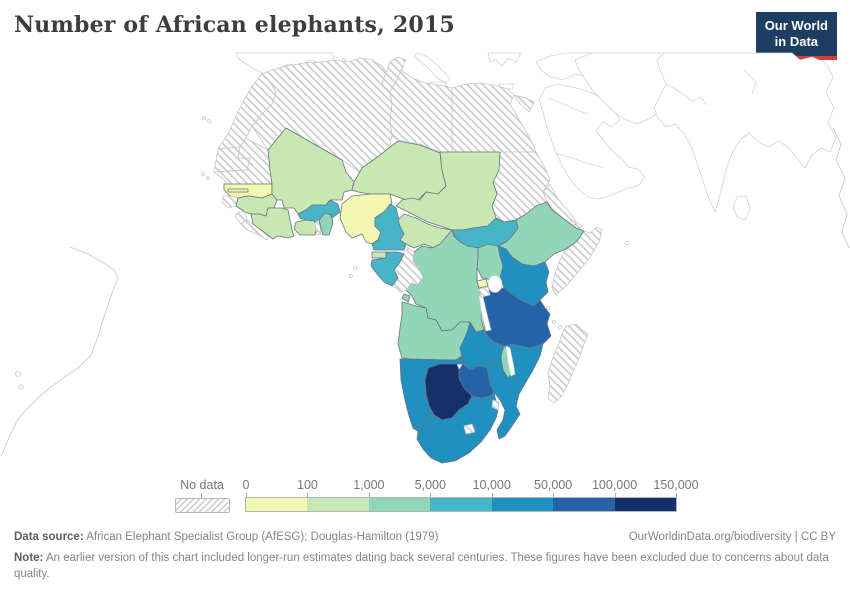 The width and height of the screenshot is (850, 600). What do you see at coordinates (238, 190) in the screenshot?
I see `country-gambia` at bounding box center [238, 190].